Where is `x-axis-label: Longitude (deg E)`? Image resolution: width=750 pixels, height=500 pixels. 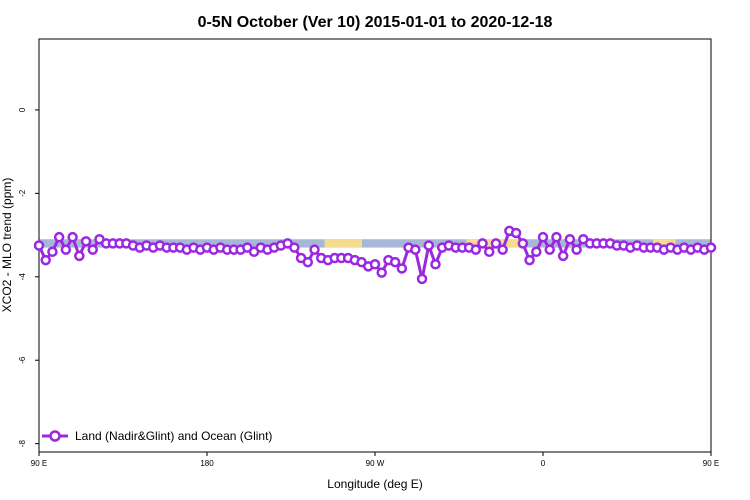 x-axis-label: Longitude (deg E) is located at coordinates (374, 484).